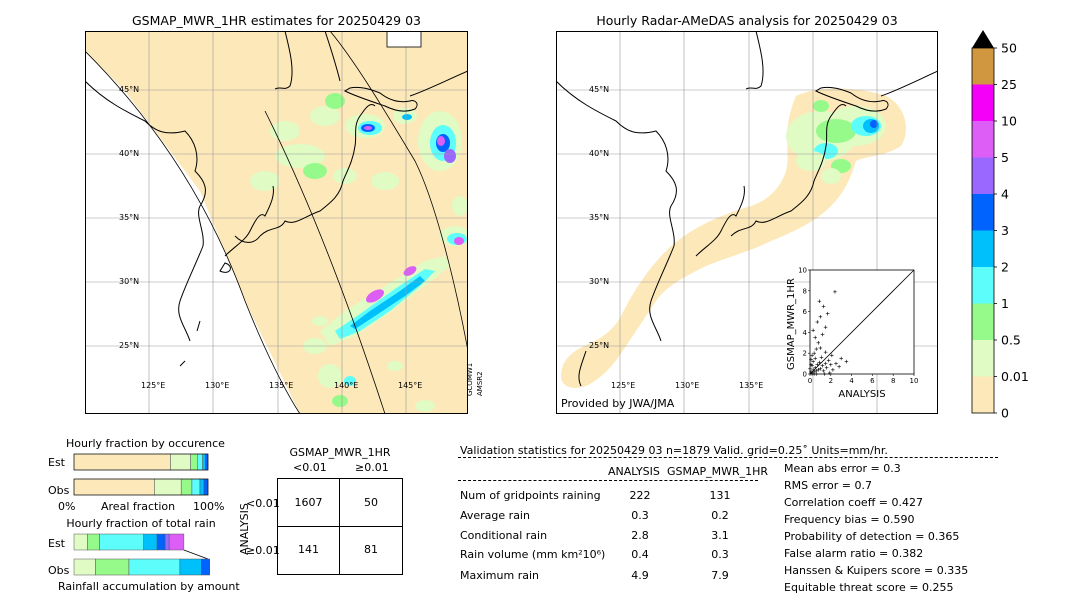 The width and height of the screenshot is (1080, 612). What do you see at coordinates (1015, 376) in the screenshot?
I see `colorbar-label: 0.01` at bounding box center [1015, 376].